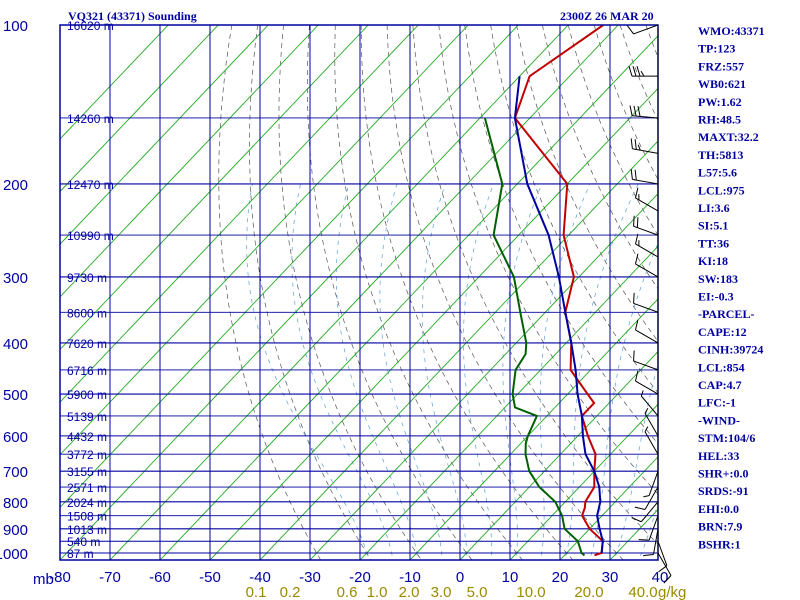  I want to click on index-value: SHR+:0.0, so click(723, 474).